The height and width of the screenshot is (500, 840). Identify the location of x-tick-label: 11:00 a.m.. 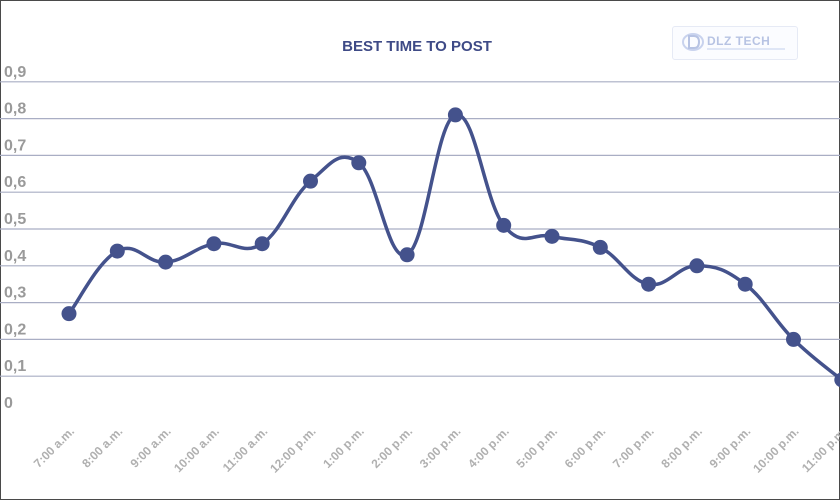
(245, 449).